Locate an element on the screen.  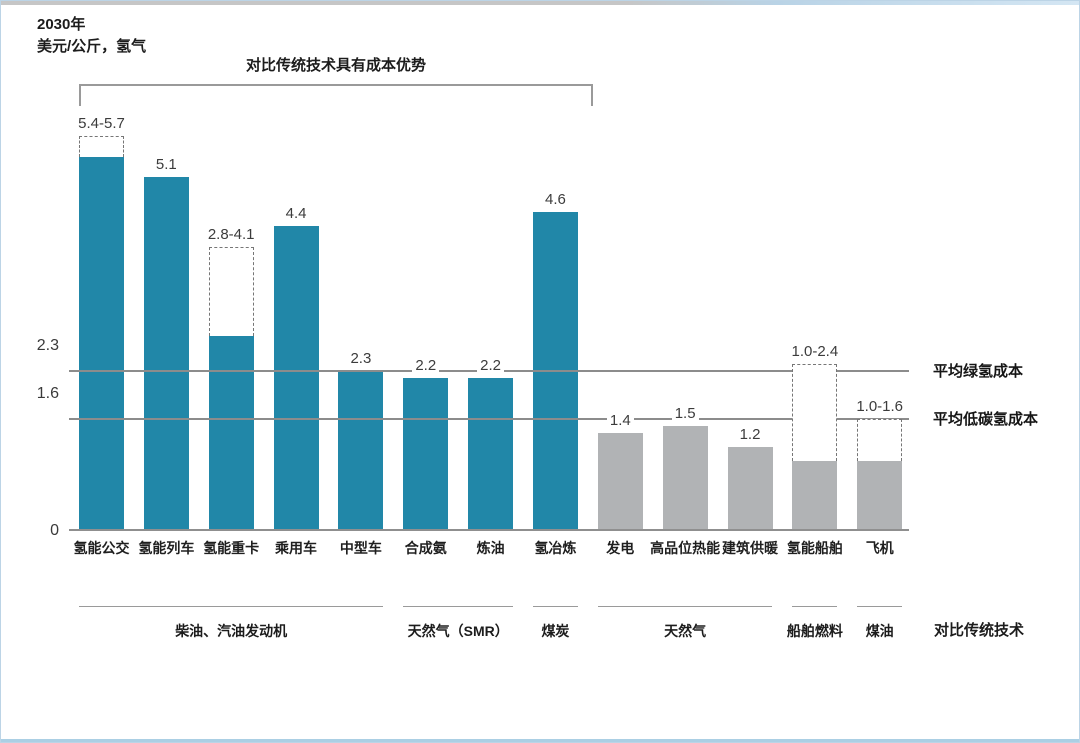
bar-value-label-乘用车: 4.4 is located at coordinates (296, 213).